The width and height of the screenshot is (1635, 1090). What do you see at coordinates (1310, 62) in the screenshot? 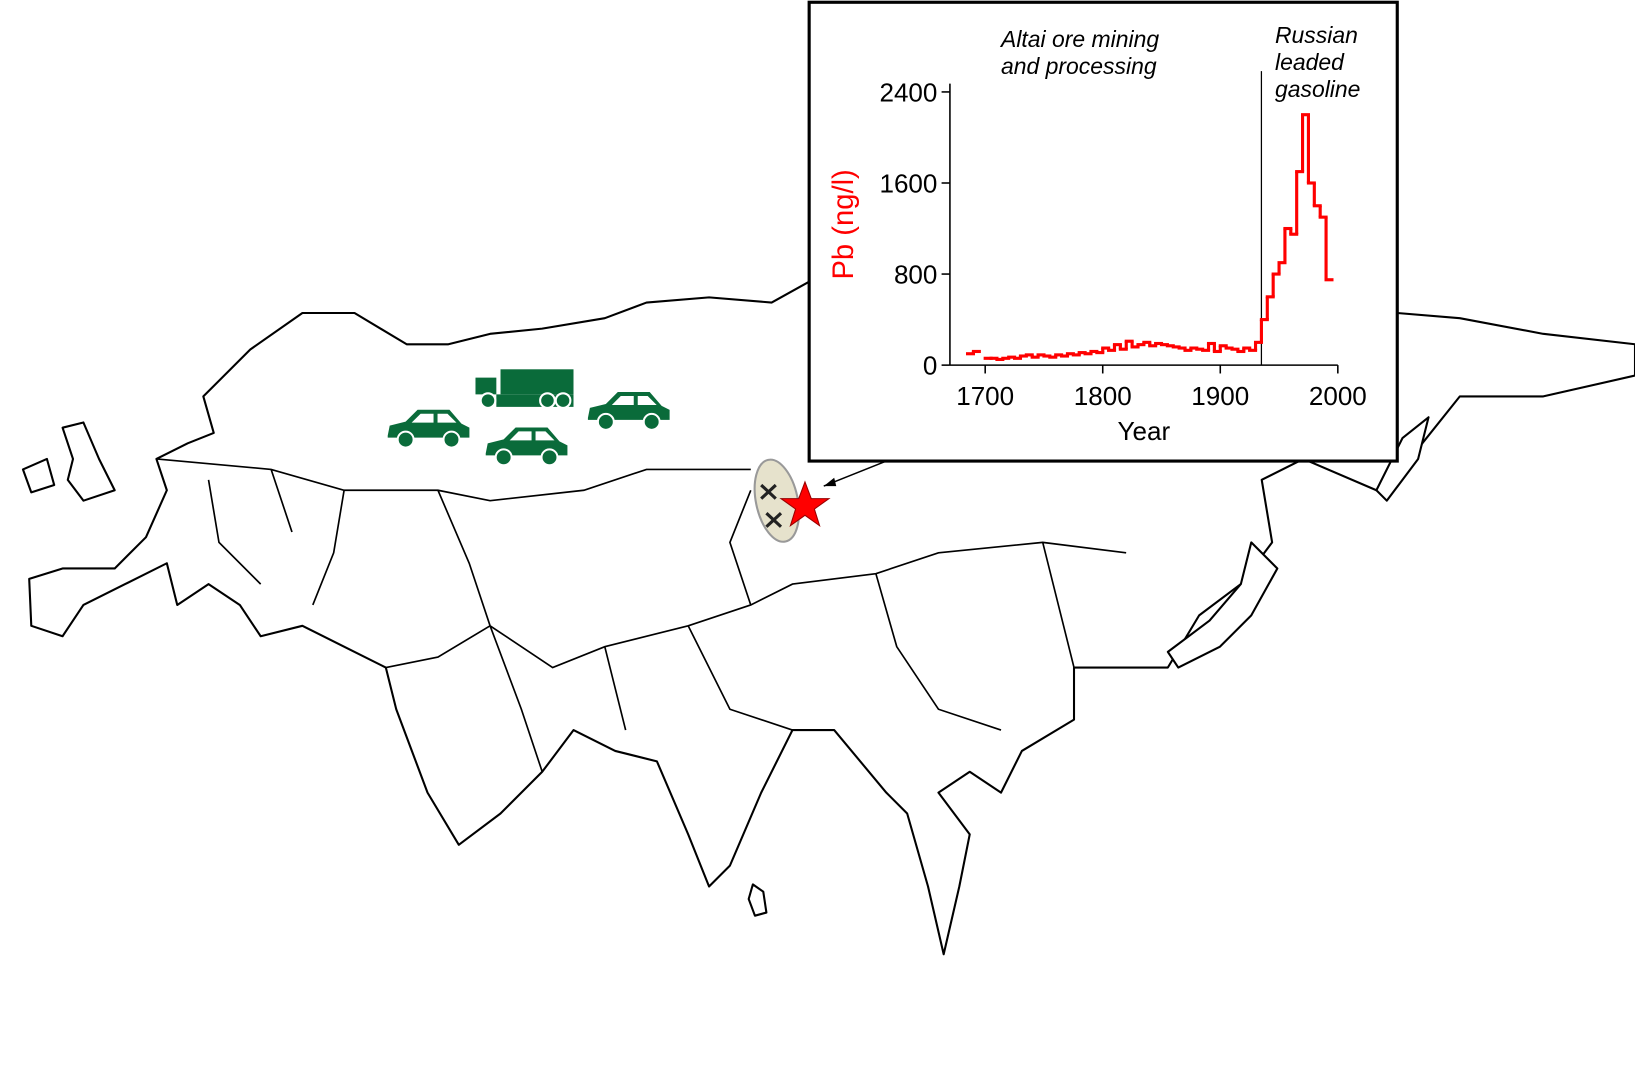
I see `annotation: leaded` at bounding box center [1310, 62].